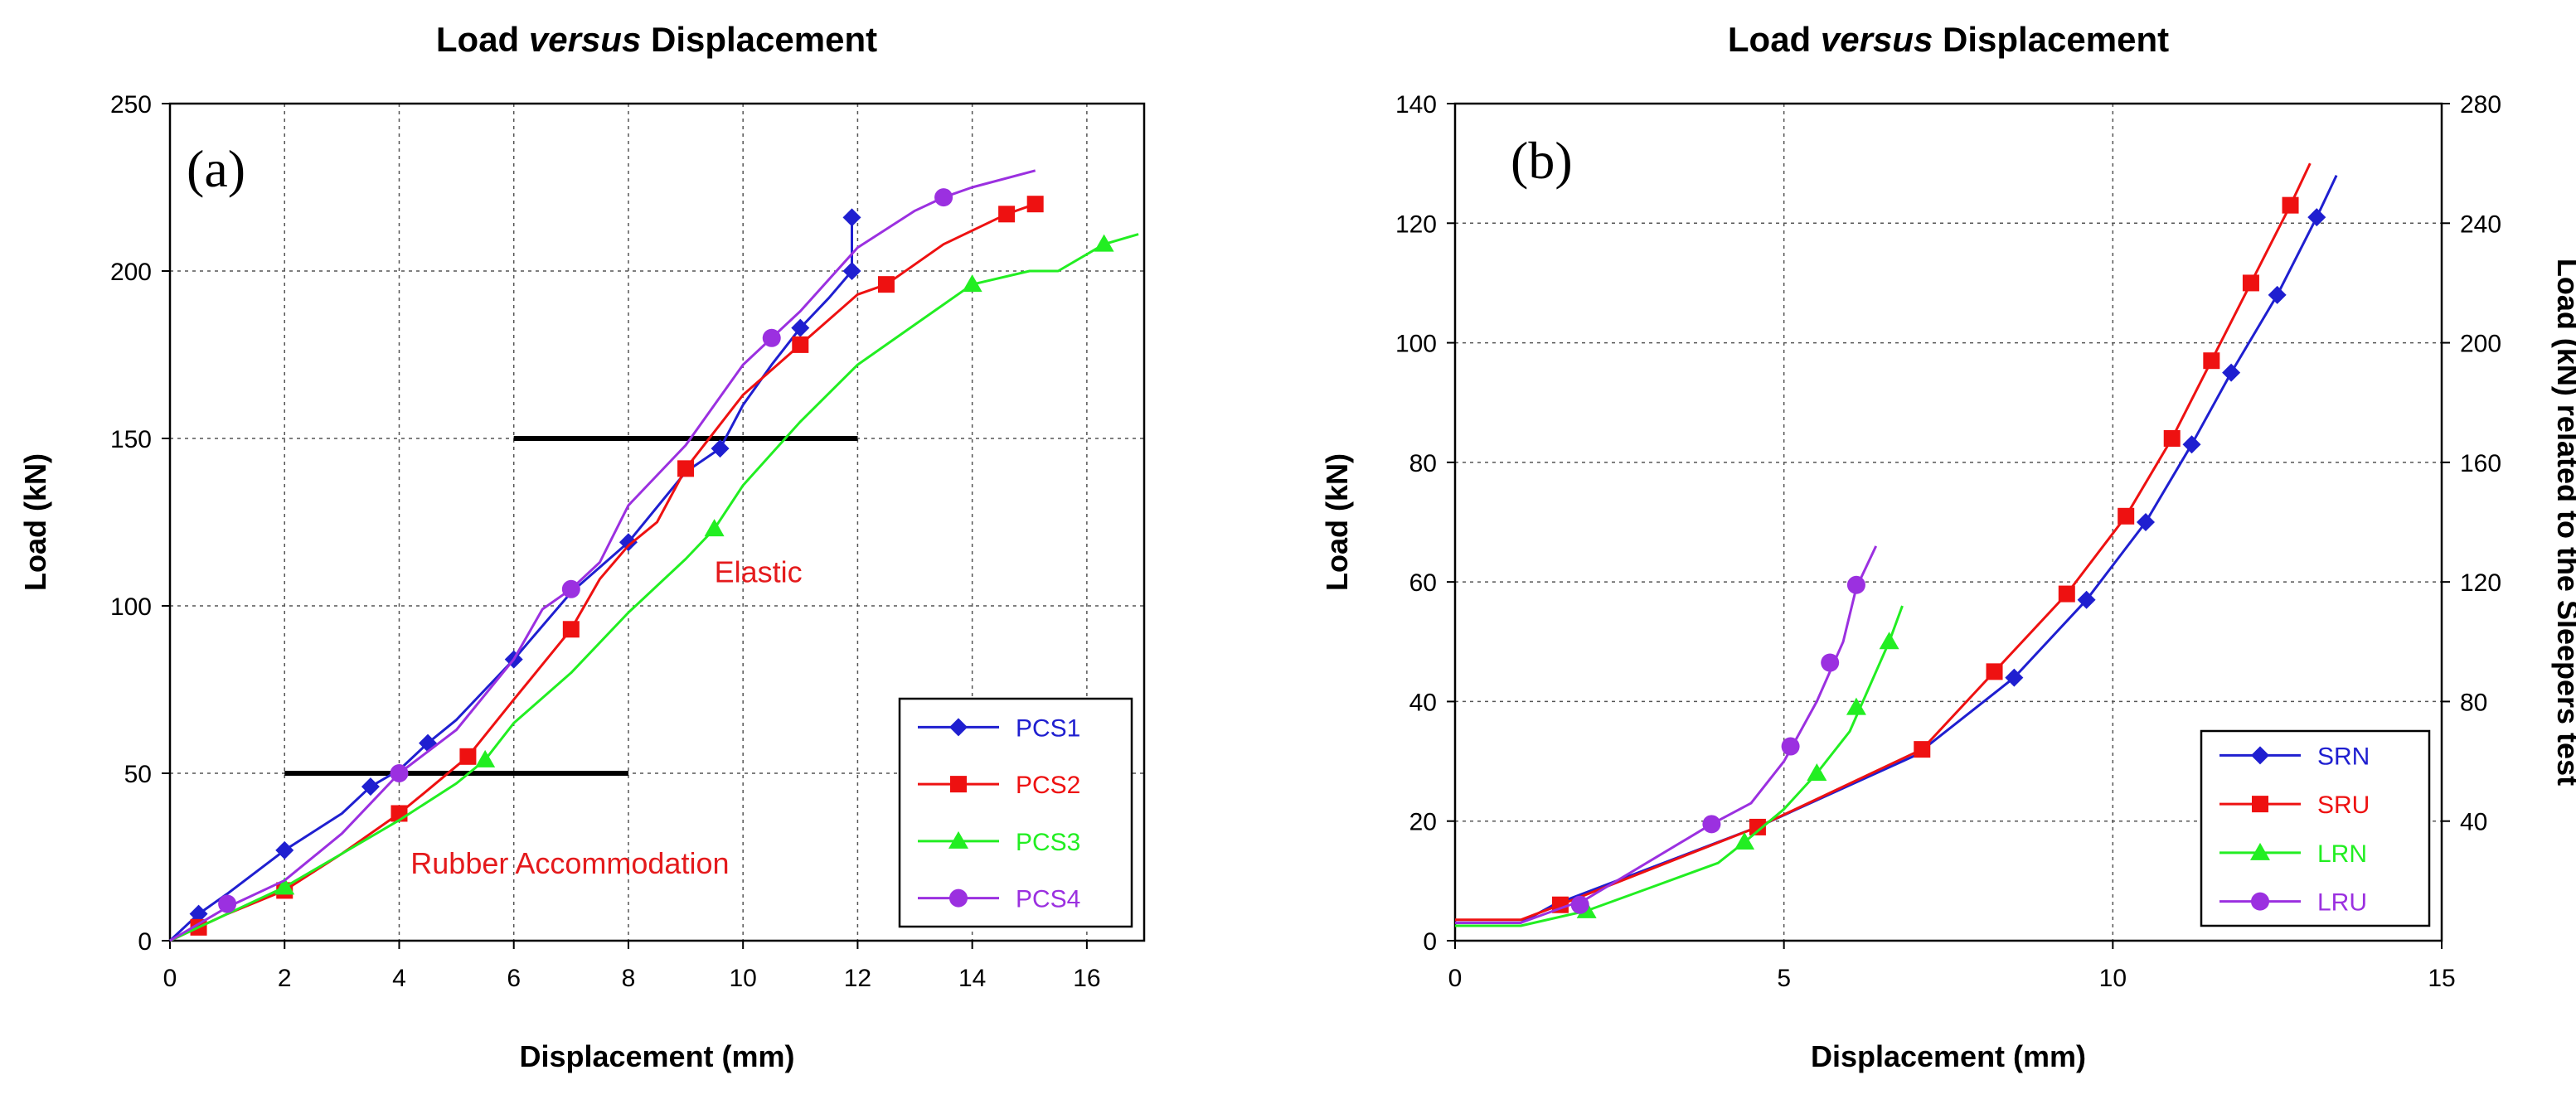 The height and width of the screenshot is (1099, 2576). Describe the element at coordinates (138, 774) in the screenshot. I see `chart-a-y-tick-label: 50` at that location.